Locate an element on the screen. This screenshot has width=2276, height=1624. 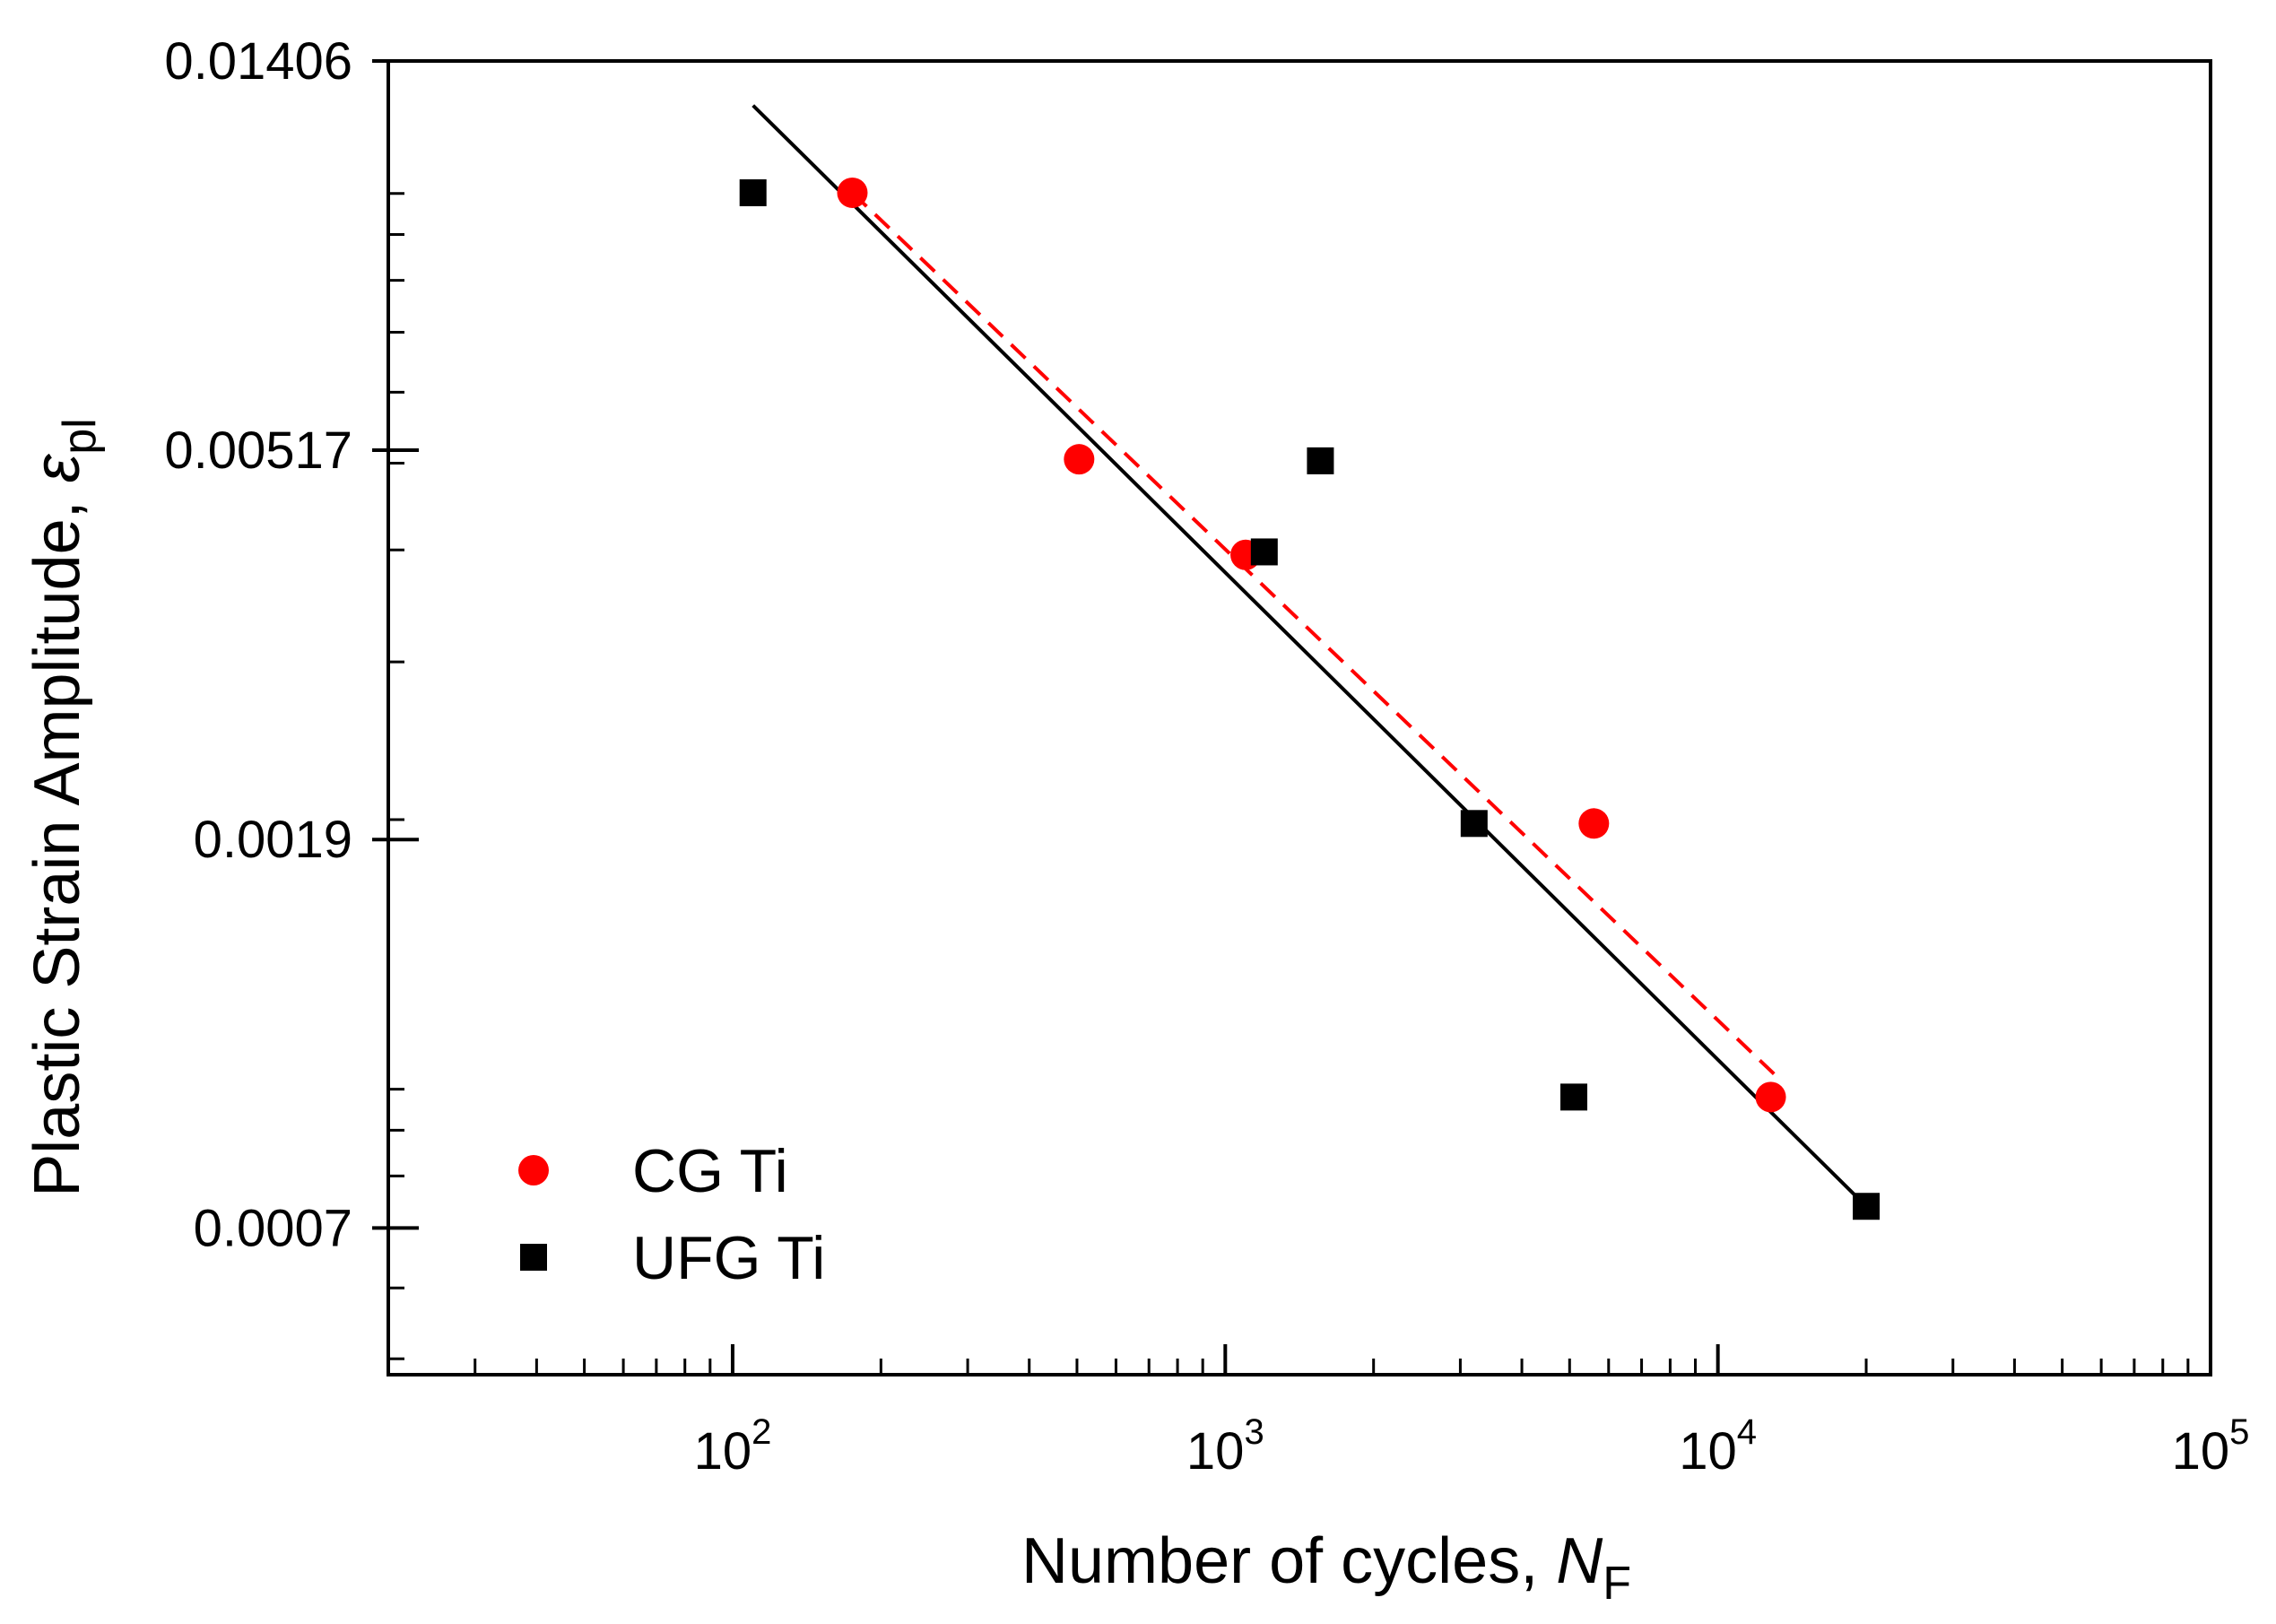
y-axis-title-subscript: pl is located at coordinates (80, 436).